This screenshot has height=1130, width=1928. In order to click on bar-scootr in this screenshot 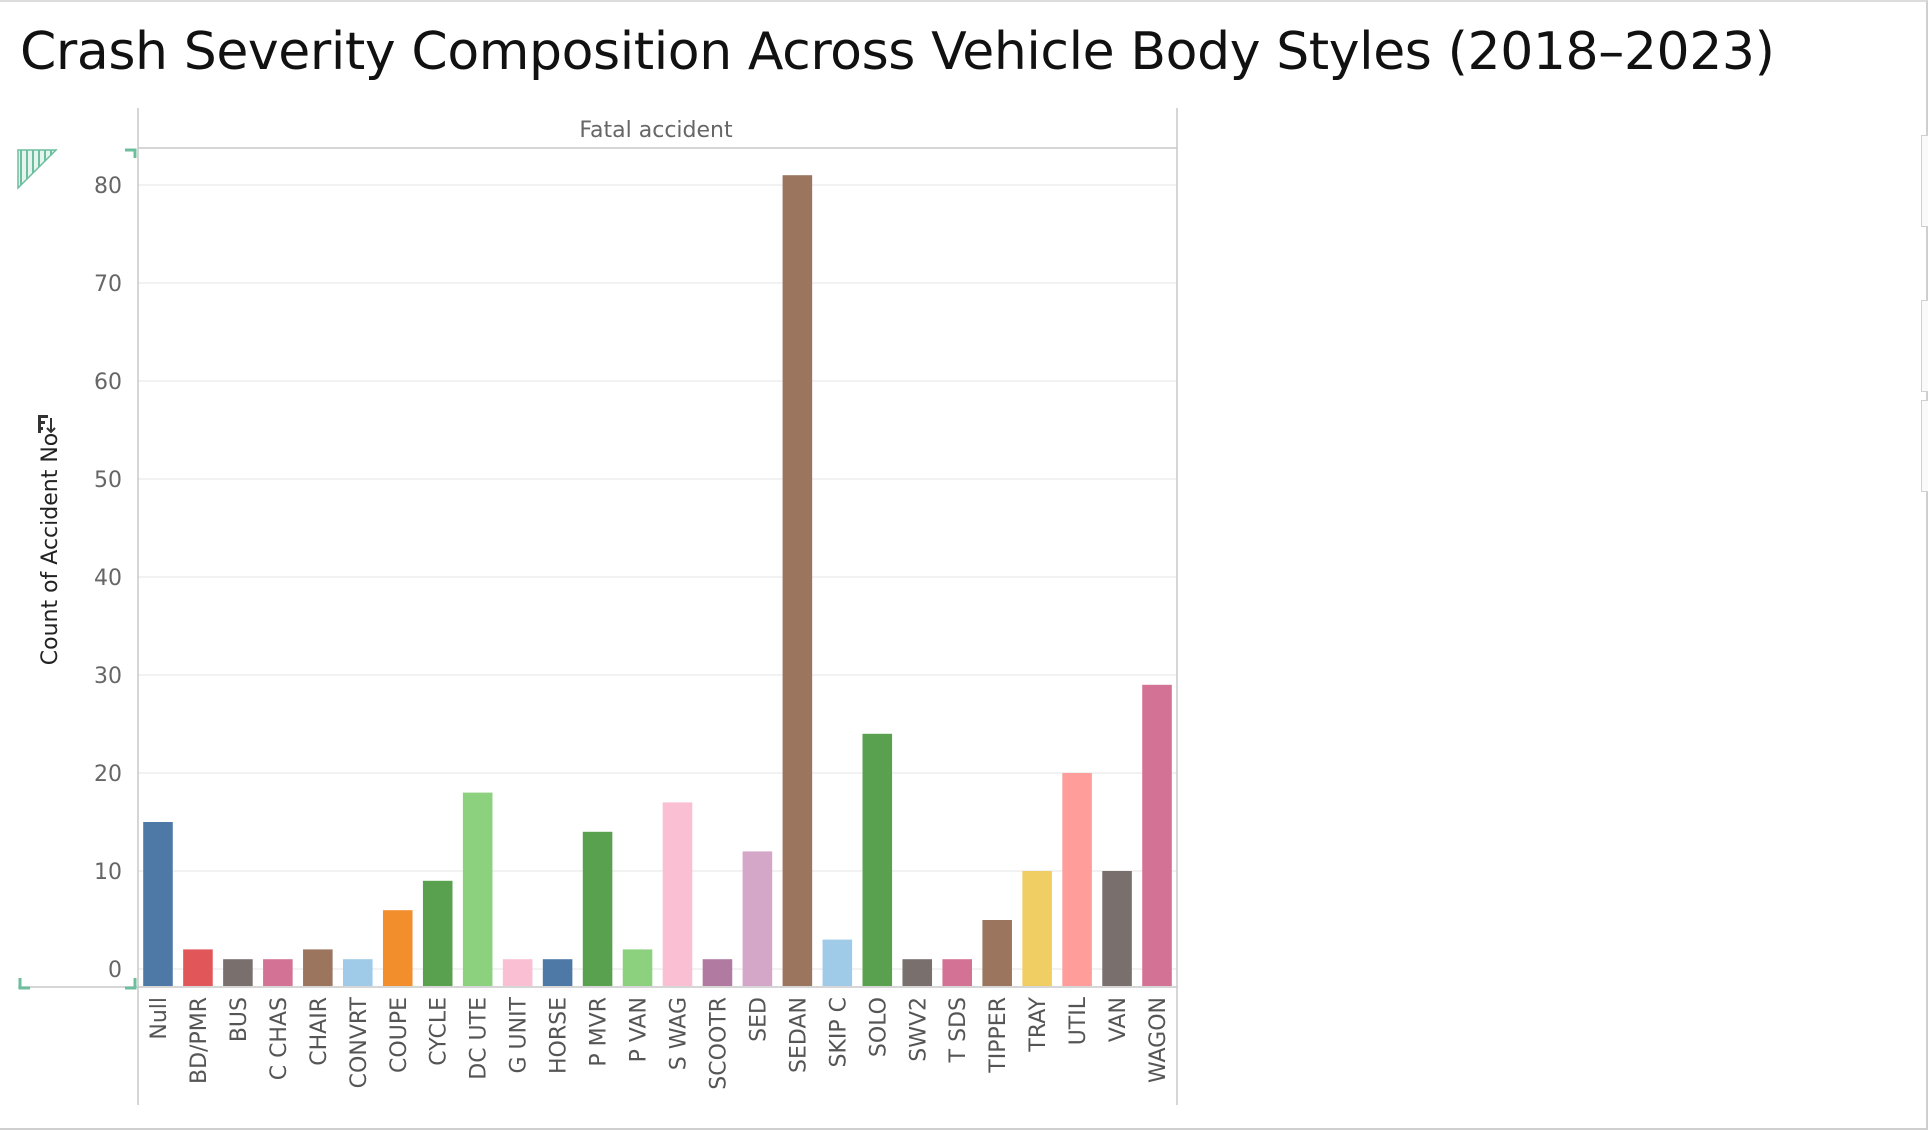, I will do `click(717, 972)`.